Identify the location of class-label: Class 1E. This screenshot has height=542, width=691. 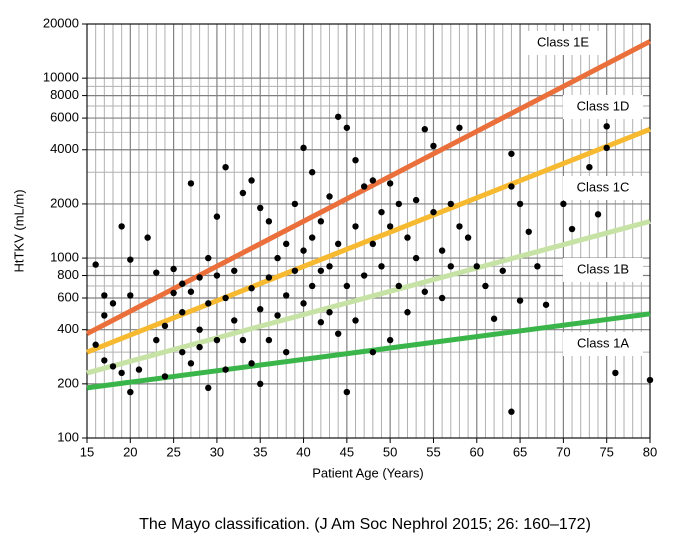
(563, 41).